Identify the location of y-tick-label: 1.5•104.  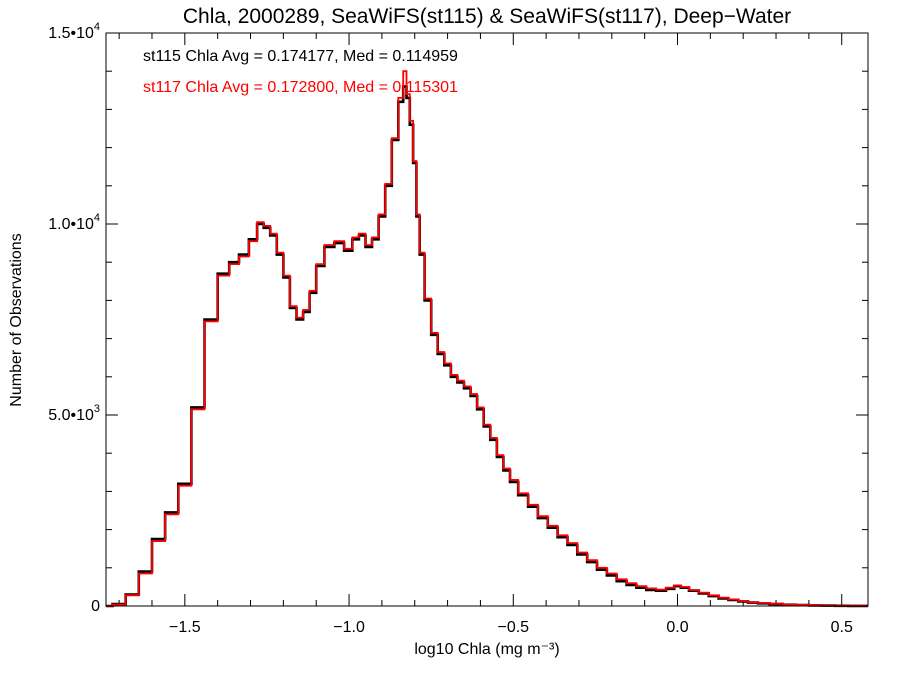
(74, 31).